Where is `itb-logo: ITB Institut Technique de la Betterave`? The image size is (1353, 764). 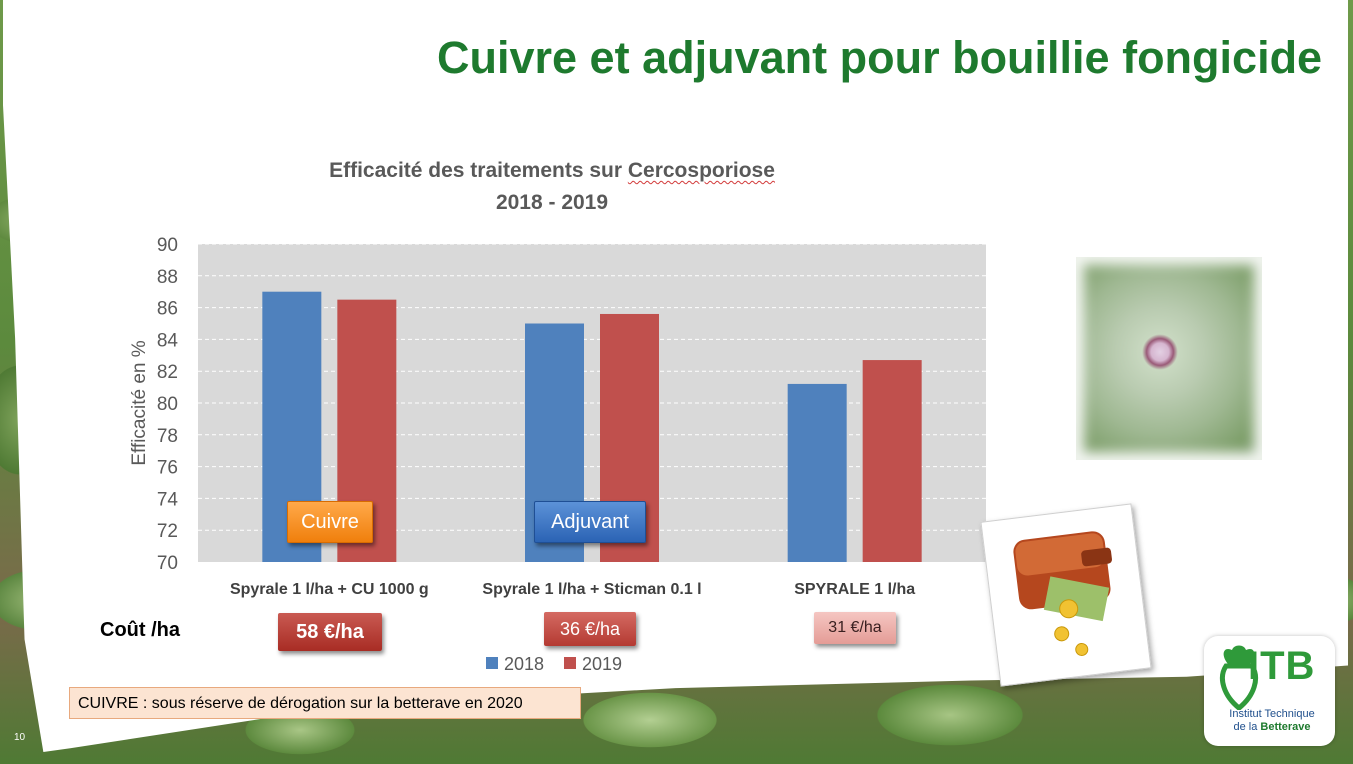
itb-logo: ITB Institut Technique de la Betterave is located at coordinates (1269, 691).